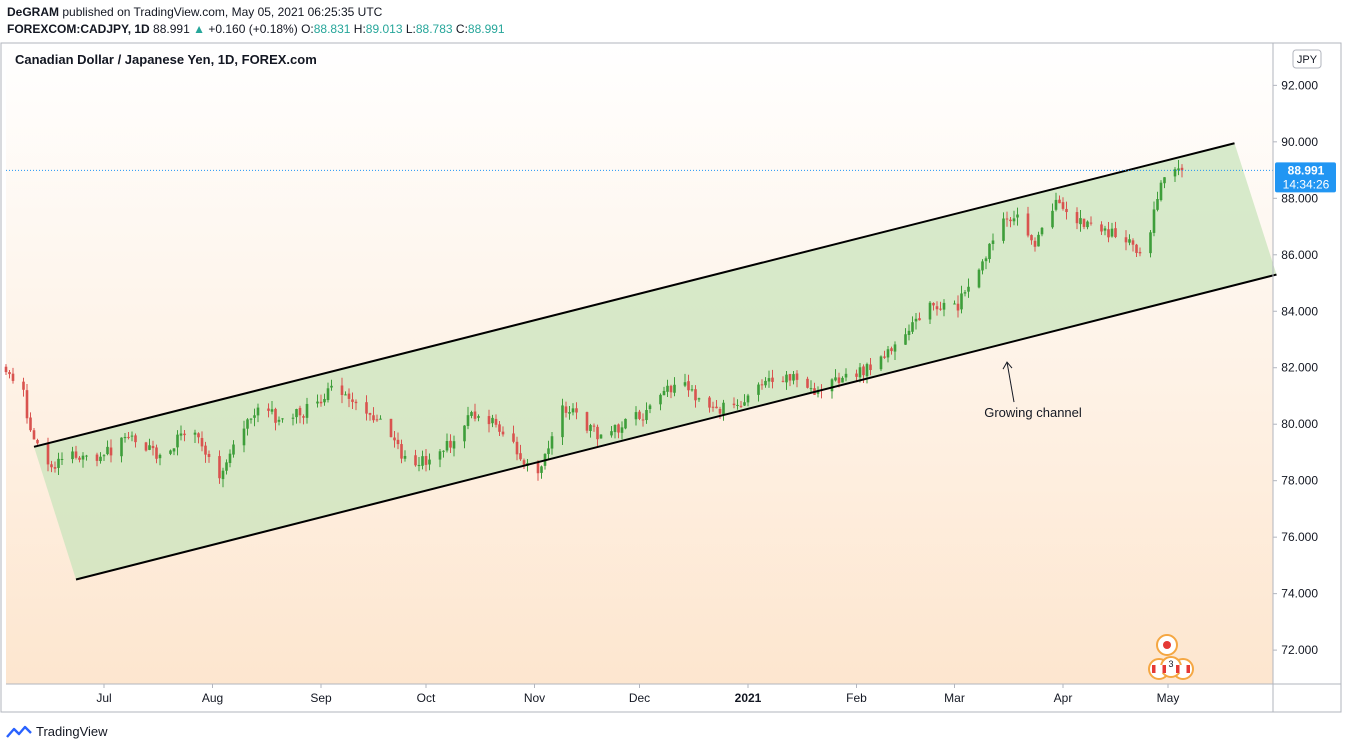 This screenshot has width=1348, height=749. Describe the element at coordinates (253, 29) in the screenshot. I see `change-value: +0.160 (+0.18%)` at that location.